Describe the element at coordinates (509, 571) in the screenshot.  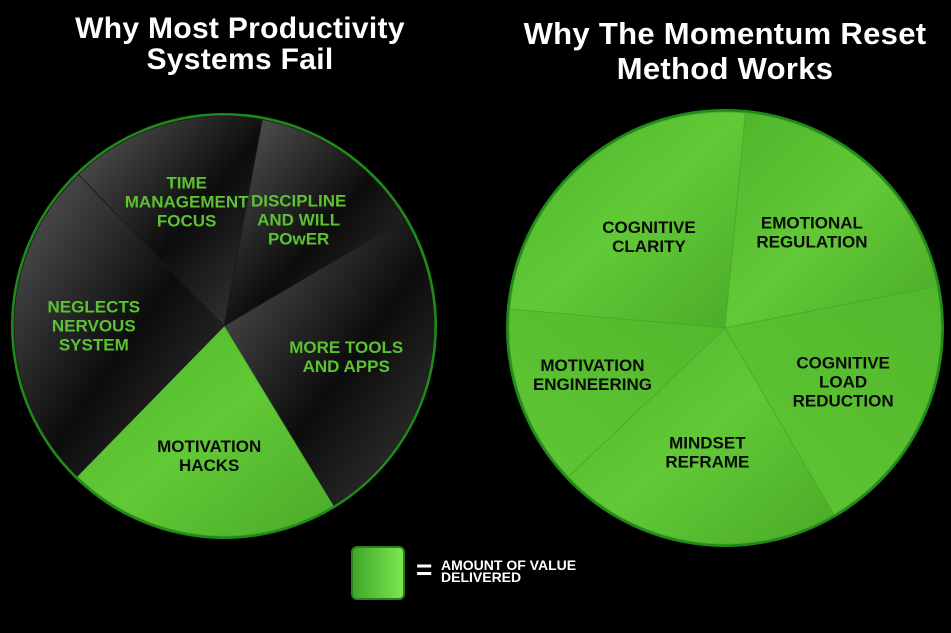
I see `legend-text: AMOUNT OF VALUE DELIVERED` at that location.